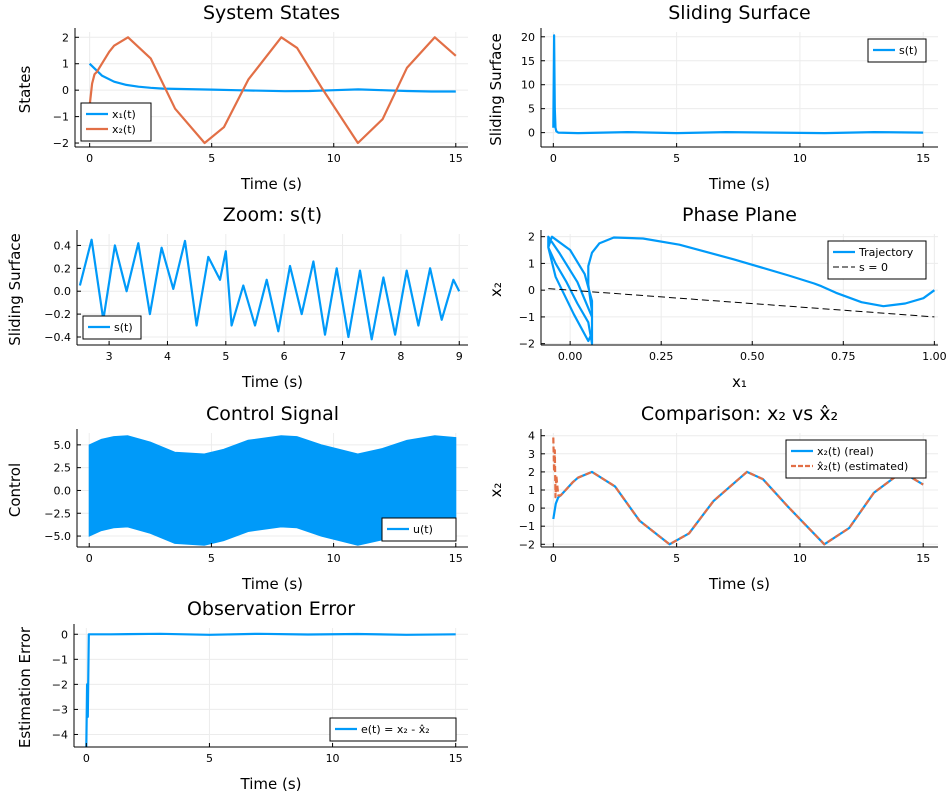 This screenshot has width=950, height=800. I want to click on legend: Trajectory s = 0, so click(877, 260).